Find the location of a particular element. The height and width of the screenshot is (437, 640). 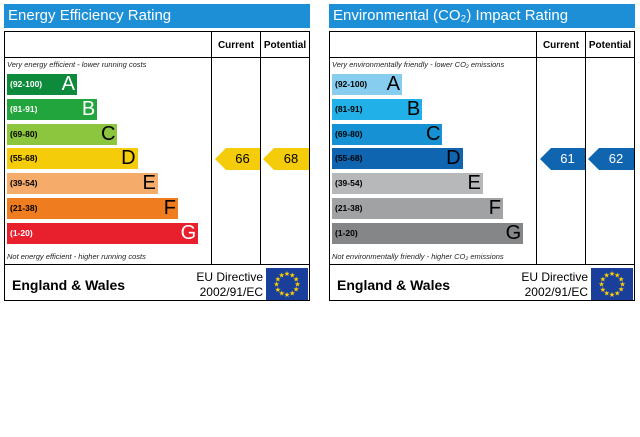

current-rating-arrow: 66 is located at coordinates (237, 158).